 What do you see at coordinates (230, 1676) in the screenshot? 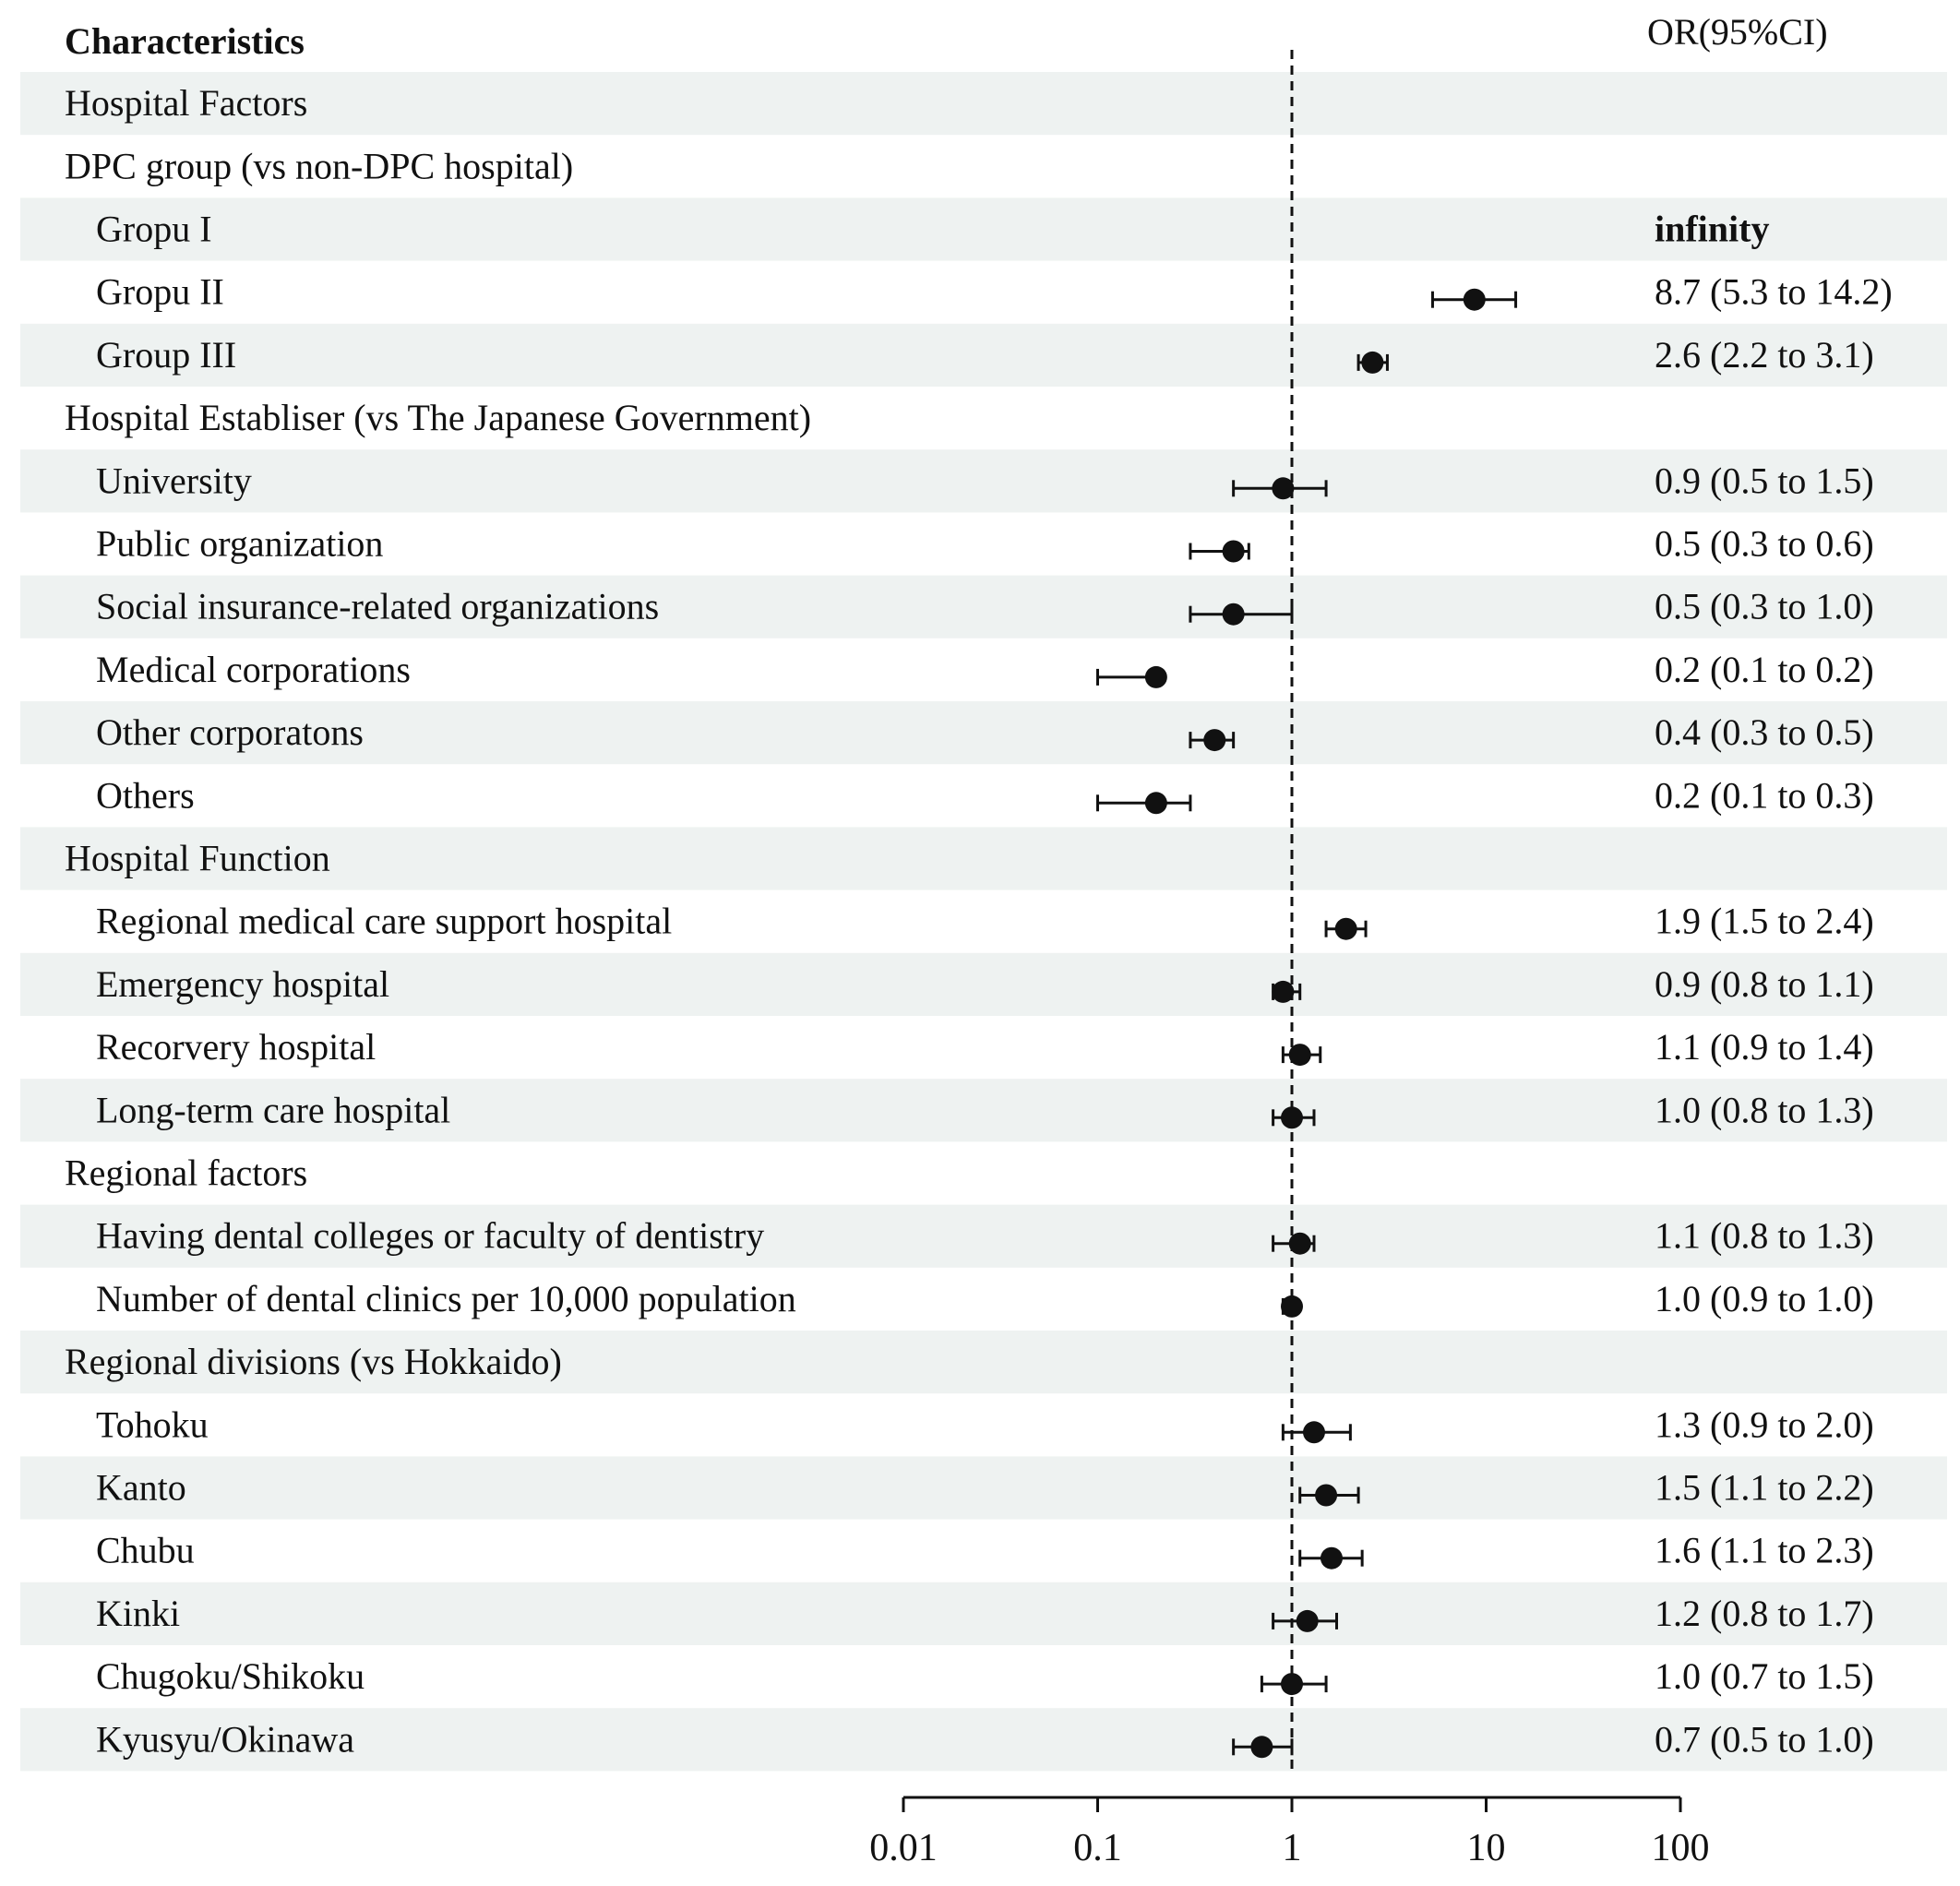
I see `row-label: Chugoku/Shikoku` at bounding box center [230, 1676].